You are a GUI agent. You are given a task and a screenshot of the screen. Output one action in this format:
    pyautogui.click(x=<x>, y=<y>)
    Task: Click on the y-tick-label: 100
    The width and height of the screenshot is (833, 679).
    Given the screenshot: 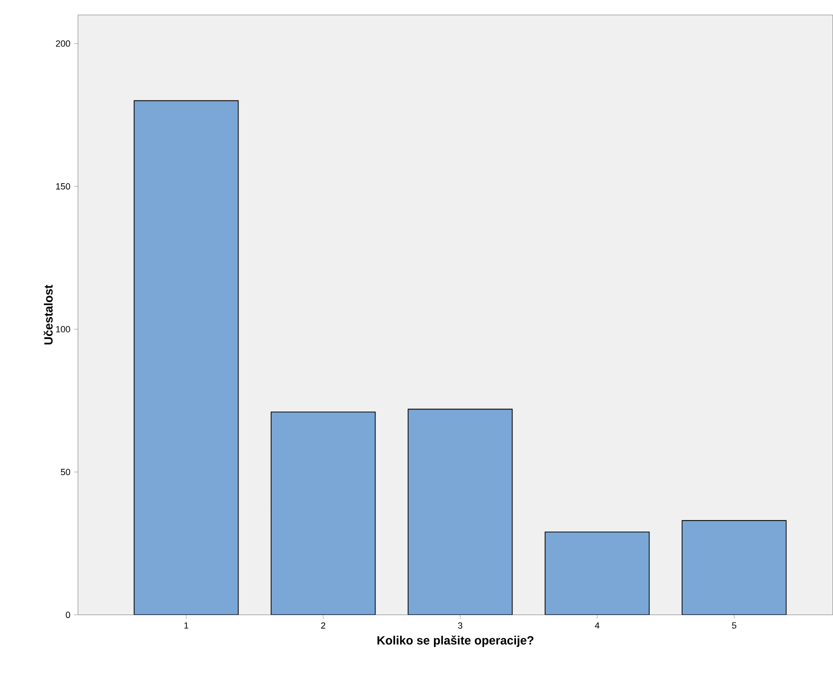 What is the action you would take?
    pyautogui.click(x=63, y=329)
    